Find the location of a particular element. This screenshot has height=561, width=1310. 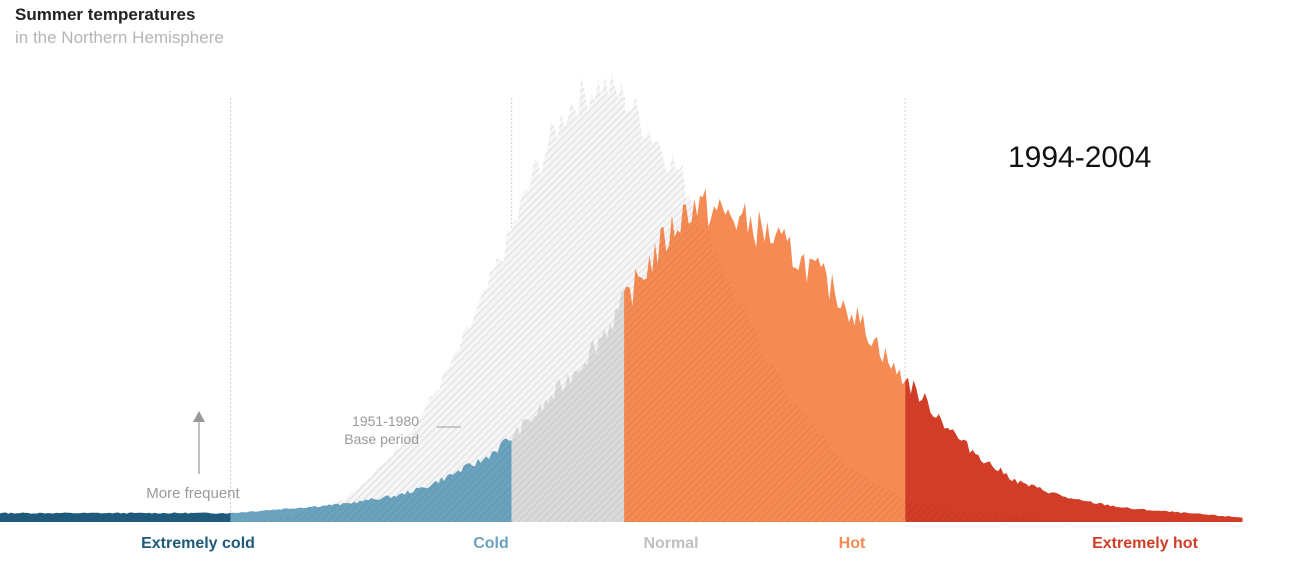

category-label-cold: Cold is located at coordinates (491, 543).